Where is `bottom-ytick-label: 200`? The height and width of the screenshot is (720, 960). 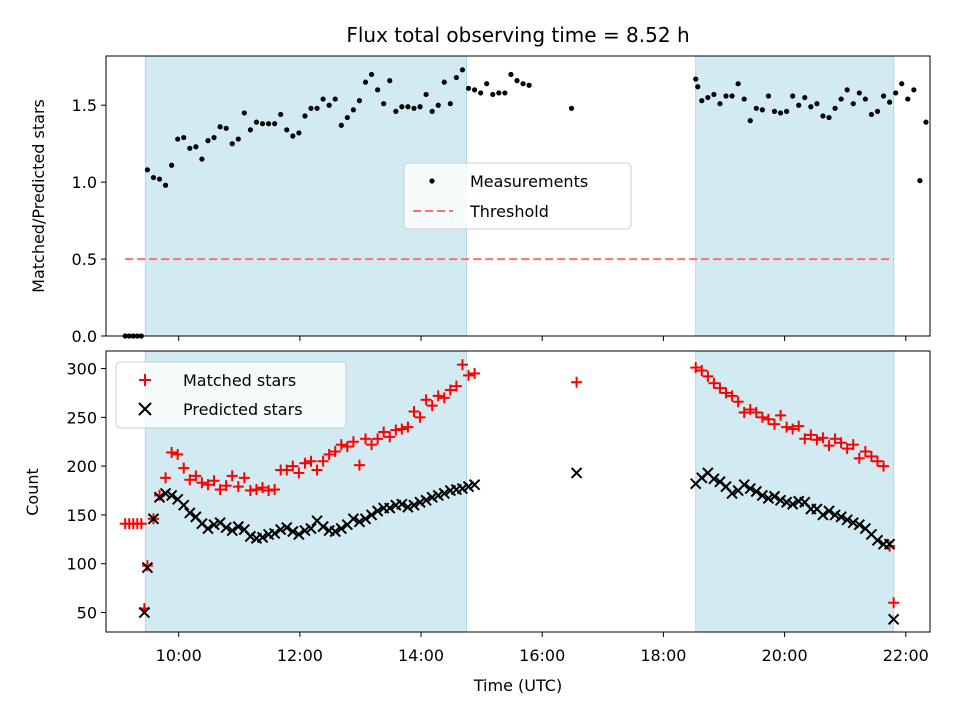
bottom-ytick-label: 200 is located at coordinates (81, 466).